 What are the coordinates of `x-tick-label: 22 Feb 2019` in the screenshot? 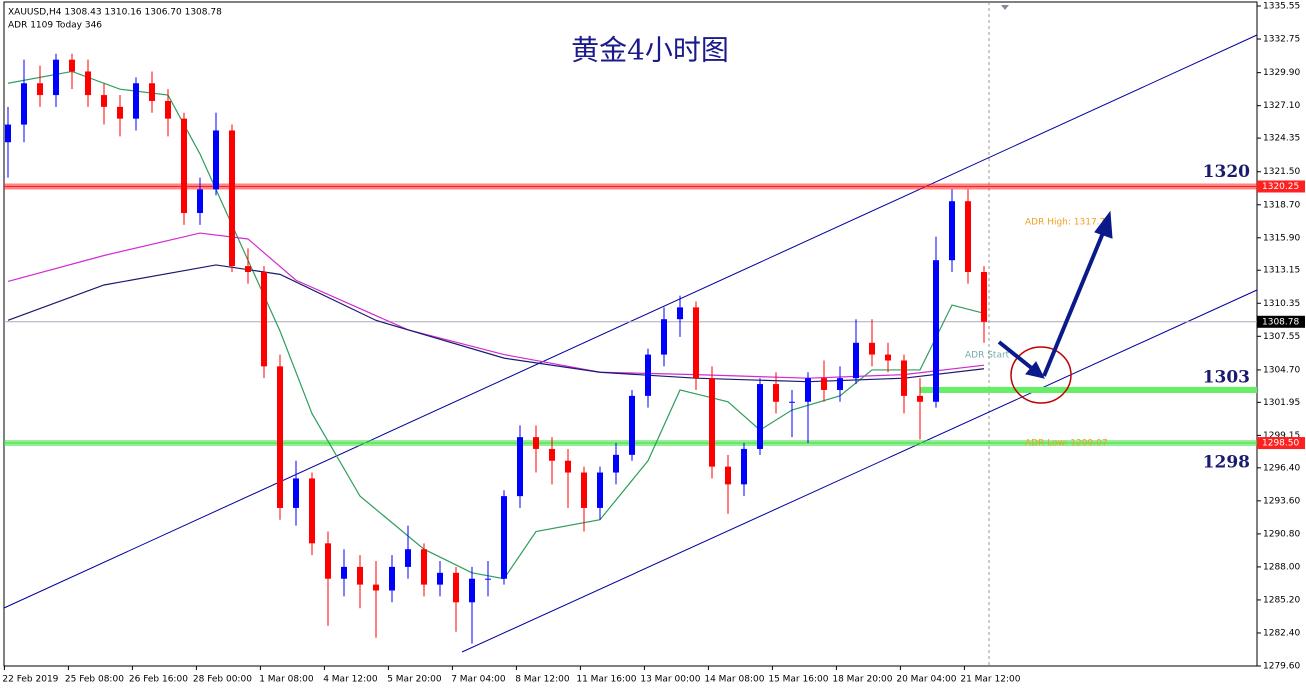 It's located at (30, 680).